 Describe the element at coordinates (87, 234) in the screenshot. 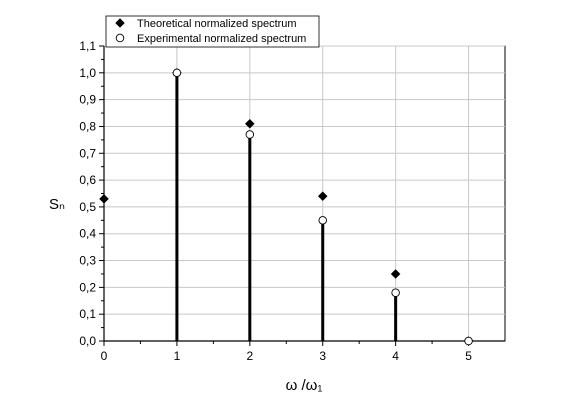

I see `y-tick-label: 0,4` at that location.